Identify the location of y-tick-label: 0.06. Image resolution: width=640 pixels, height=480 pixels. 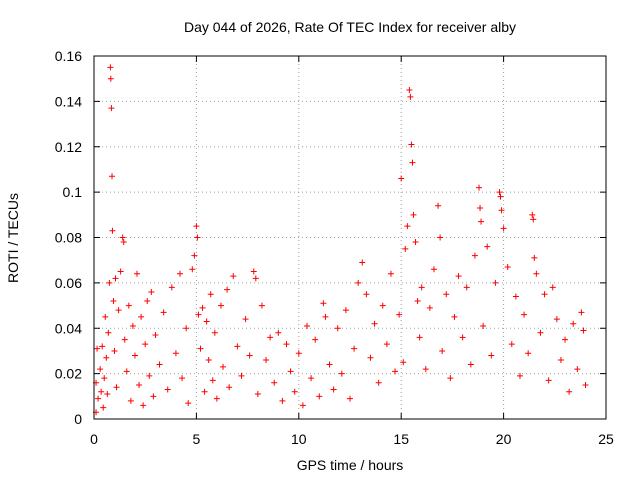
(68, 283).